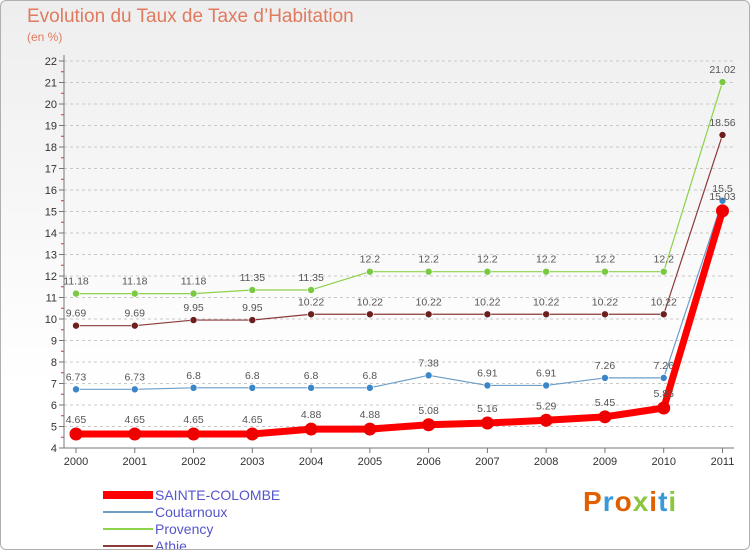 This screenshot has width=750, height=550. I want to click on x-tick-label: 2011, so click(723, 462).